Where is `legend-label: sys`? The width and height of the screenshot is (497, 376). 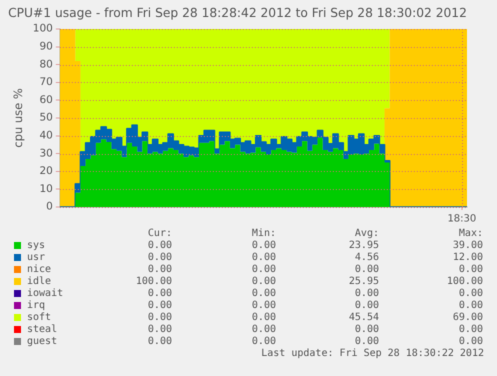
legend-label: sys is located at coordinates (36, 245).